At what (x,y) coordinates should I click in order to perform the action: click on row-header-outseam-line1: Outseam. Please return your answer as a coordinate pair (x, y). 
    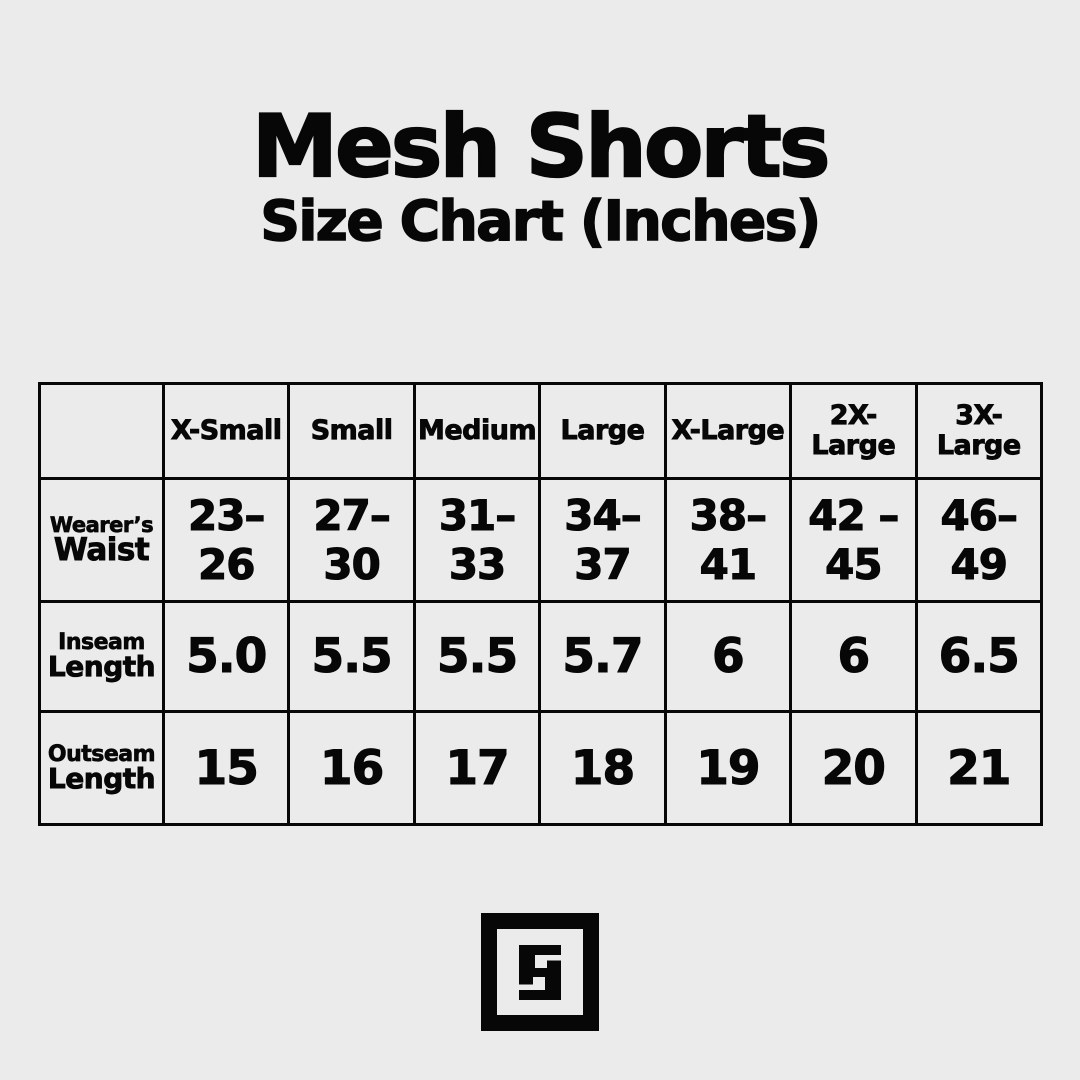
    Looking at the image, I should click on (101, 754).